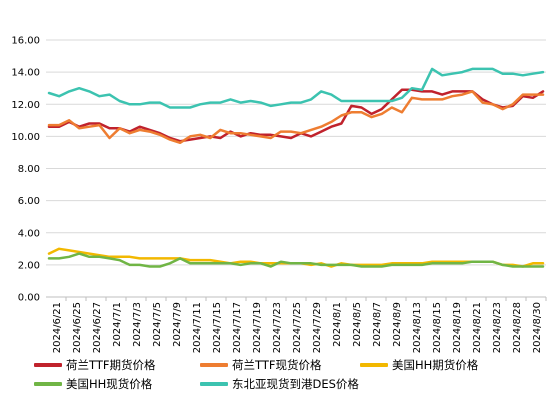  I want to click on x-tick-label: 2024/8/7, so click(377, 324).